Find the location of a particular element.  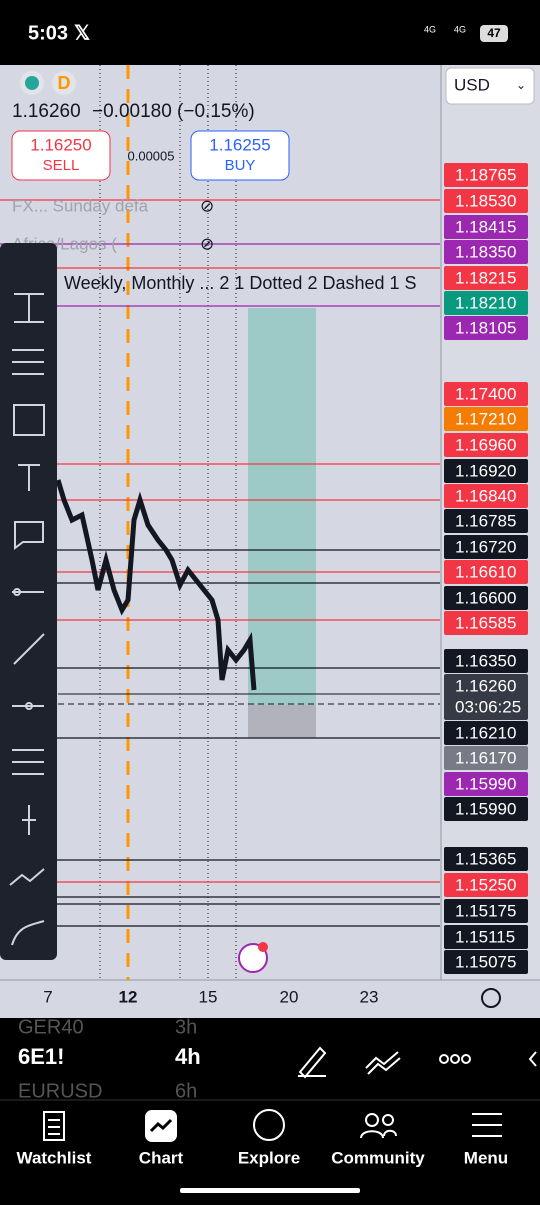

price-label: 1.16585 is located at coordinates (485, 622).